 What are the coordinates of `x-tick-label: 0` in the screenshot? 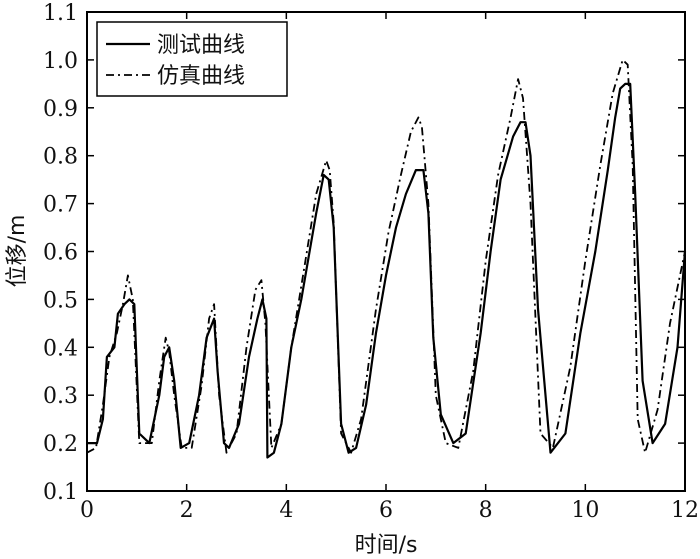 It's located at (87, 510).